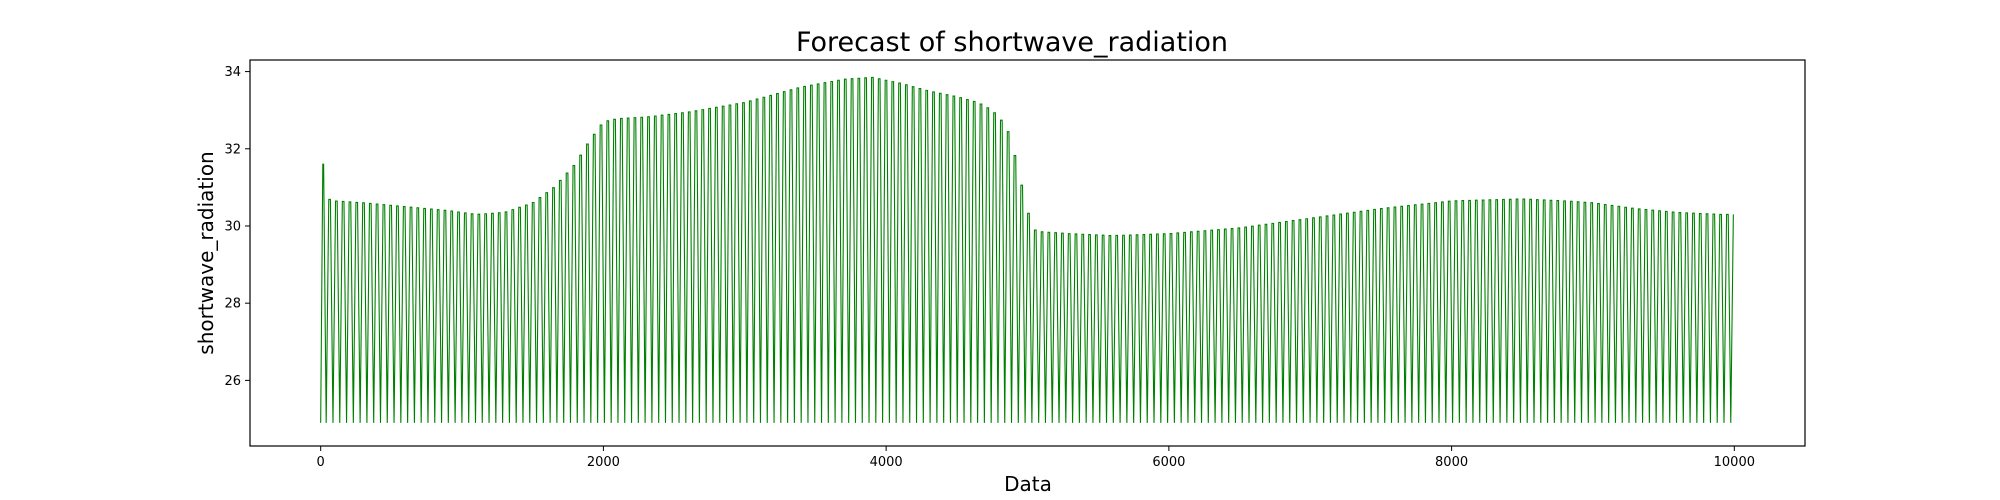 The width and height of the screenshot is (2000, 500). I want to click on y-tick-label: 26, so click(232, 381).